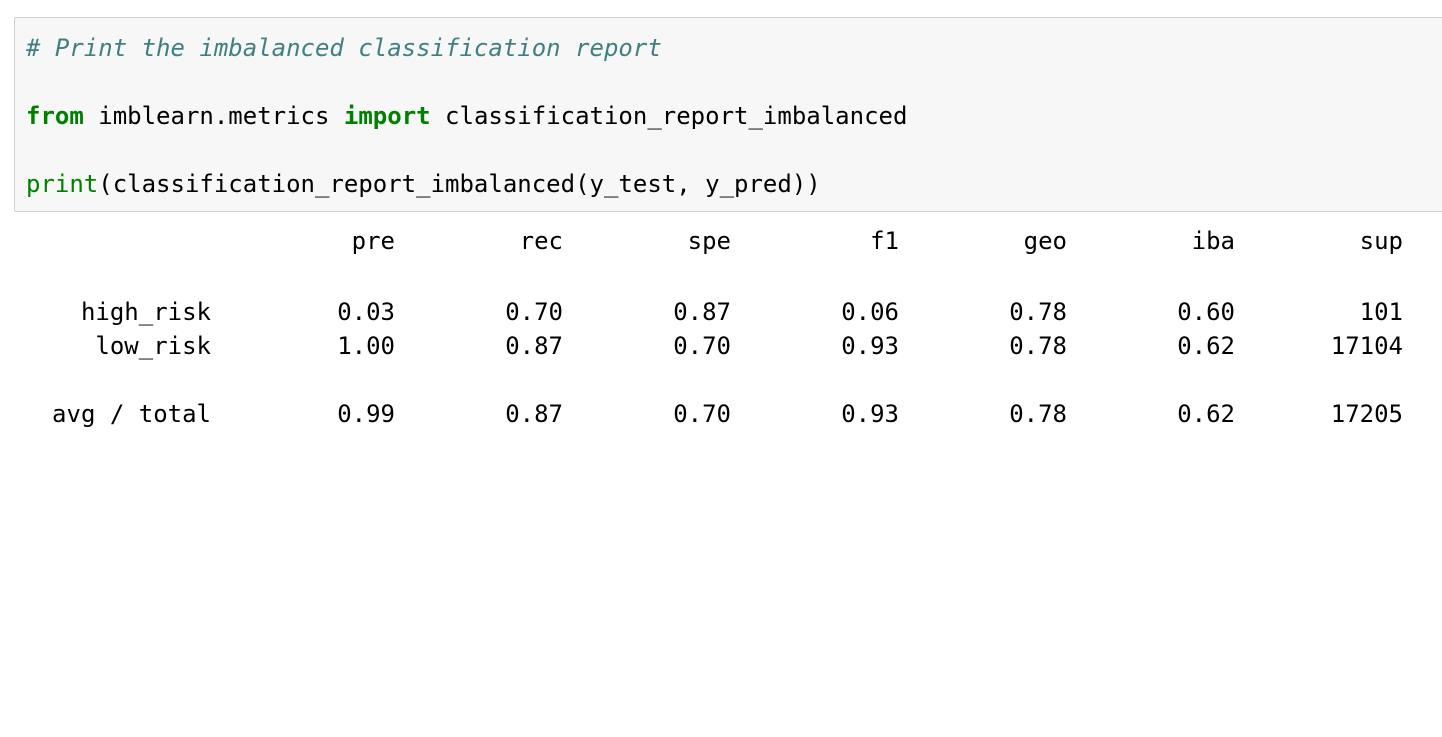 Image resolution: width=1442 pixels, height=737 pixels. Describe the element at coordinates (213, 116) in the screenshot. I see `module-name: imblearn.metrics` at that location.